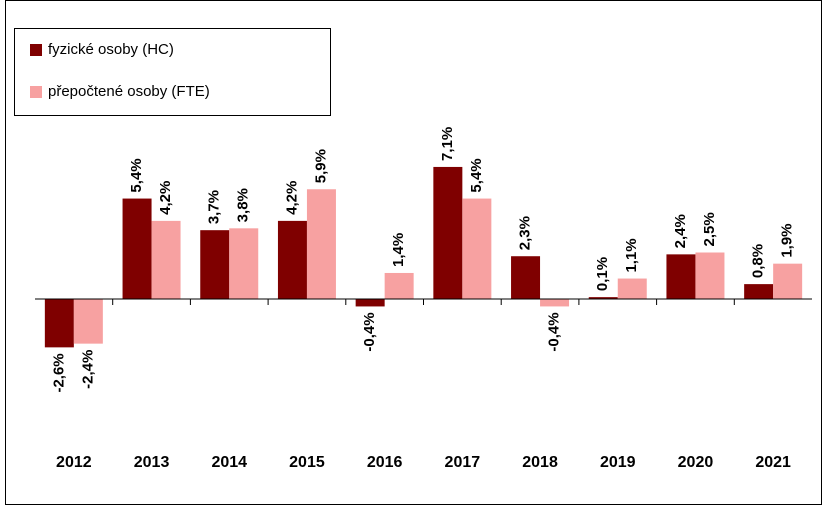  Describe the element at coordinates (152, 462) in the screenshot. I see `x-tick-label: 2013` at that location.